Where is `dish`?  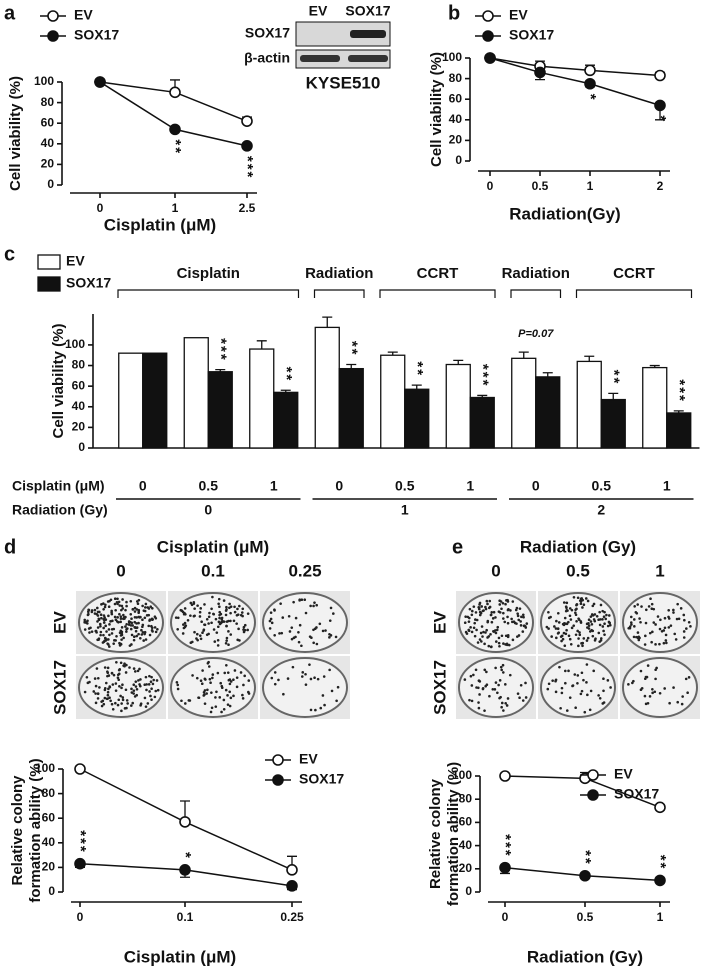
dish is located at coordinates (578, 622).